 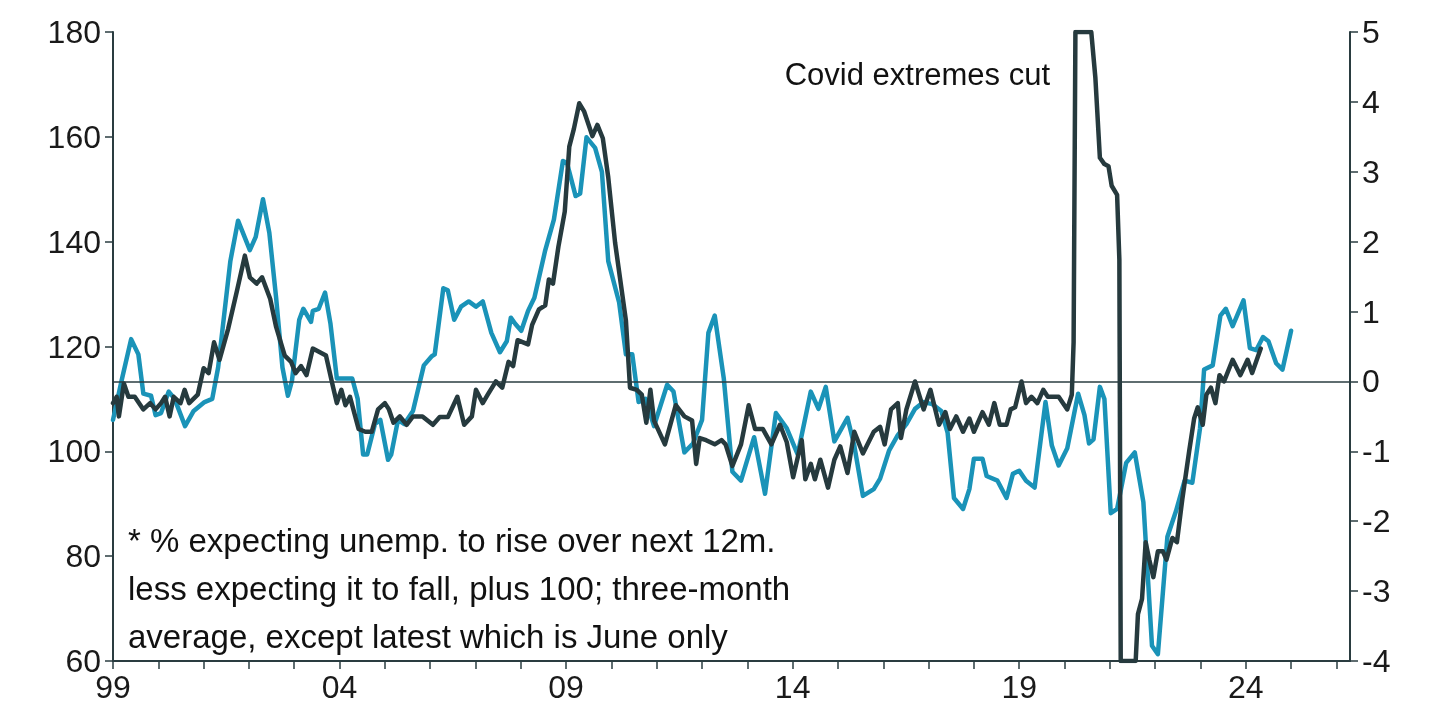 I want to click on x-tick-label: 19, so click(x=1019, y=687).